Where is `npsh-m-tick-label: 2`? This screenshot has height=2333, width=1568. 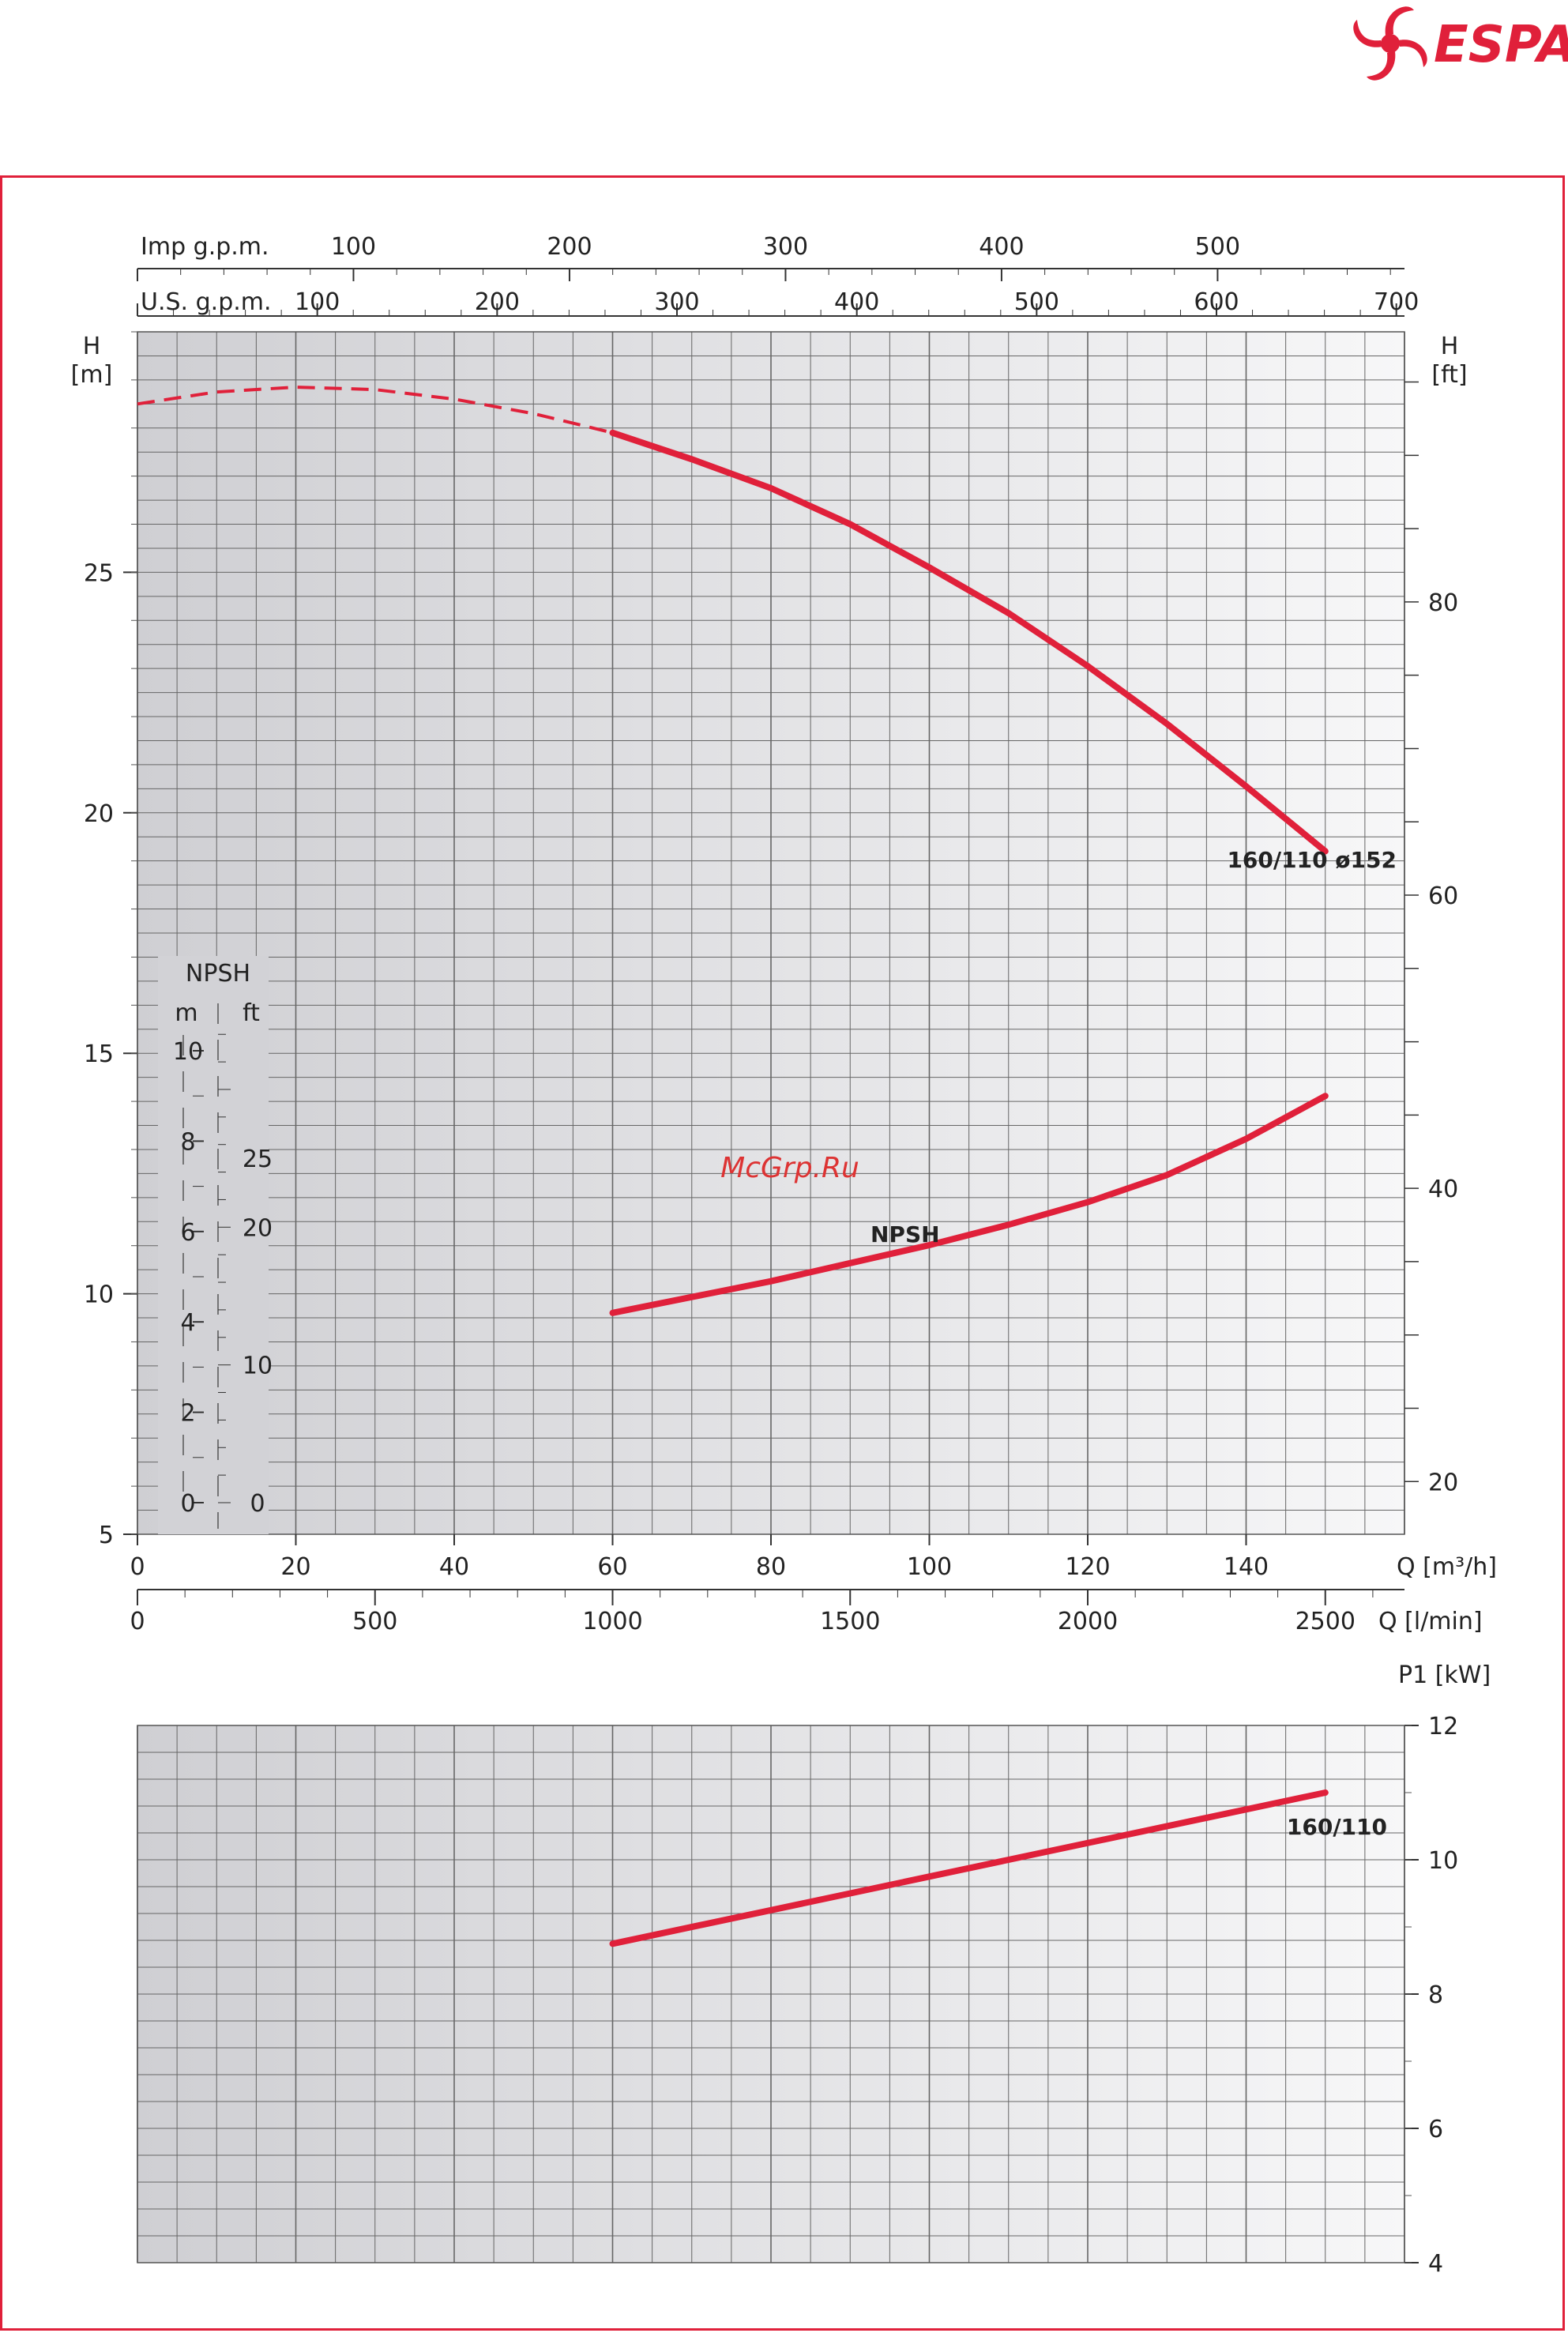 npsh-m-tick-label: 2 is located at coordinates (187, 1414).